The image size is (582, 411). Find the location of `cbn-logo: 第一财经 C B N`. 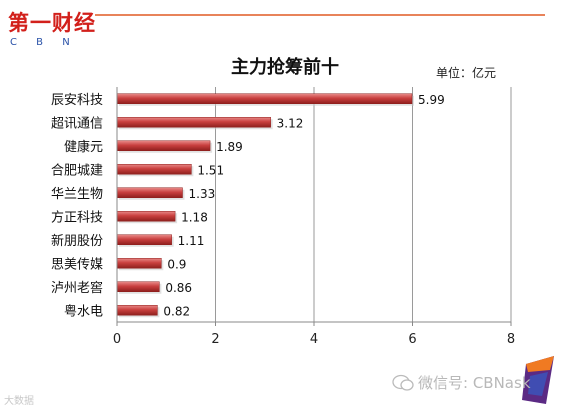

cbn-logo: 第一财经 C B N is located at coordinates (52, 29).